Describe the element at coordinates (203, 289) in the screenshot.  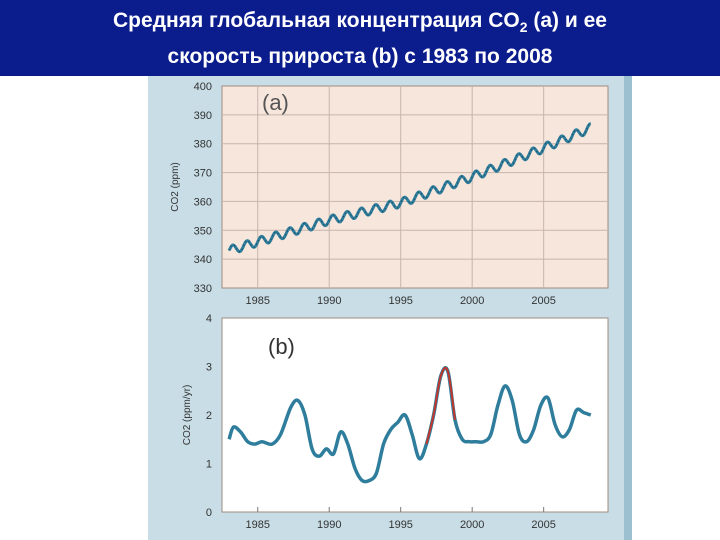
I see `y-tick-label: 330` at that location.